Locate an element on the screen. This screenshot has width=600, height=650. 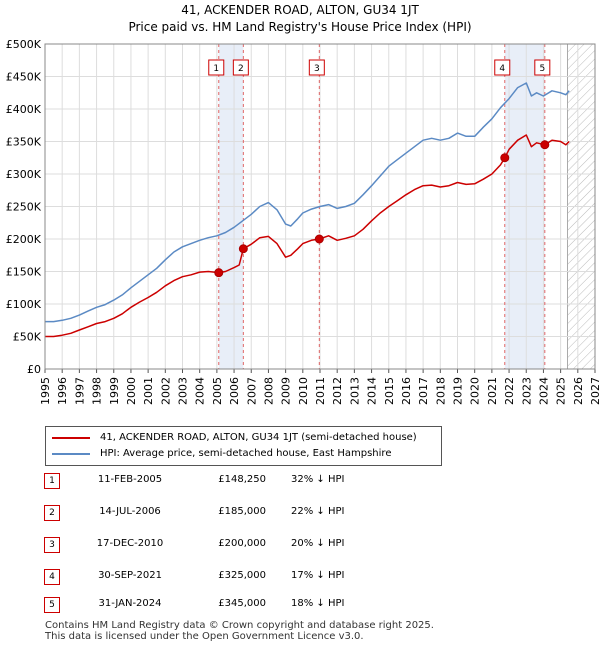
sale-price: £325,000 is located at coordinates (242, 575).